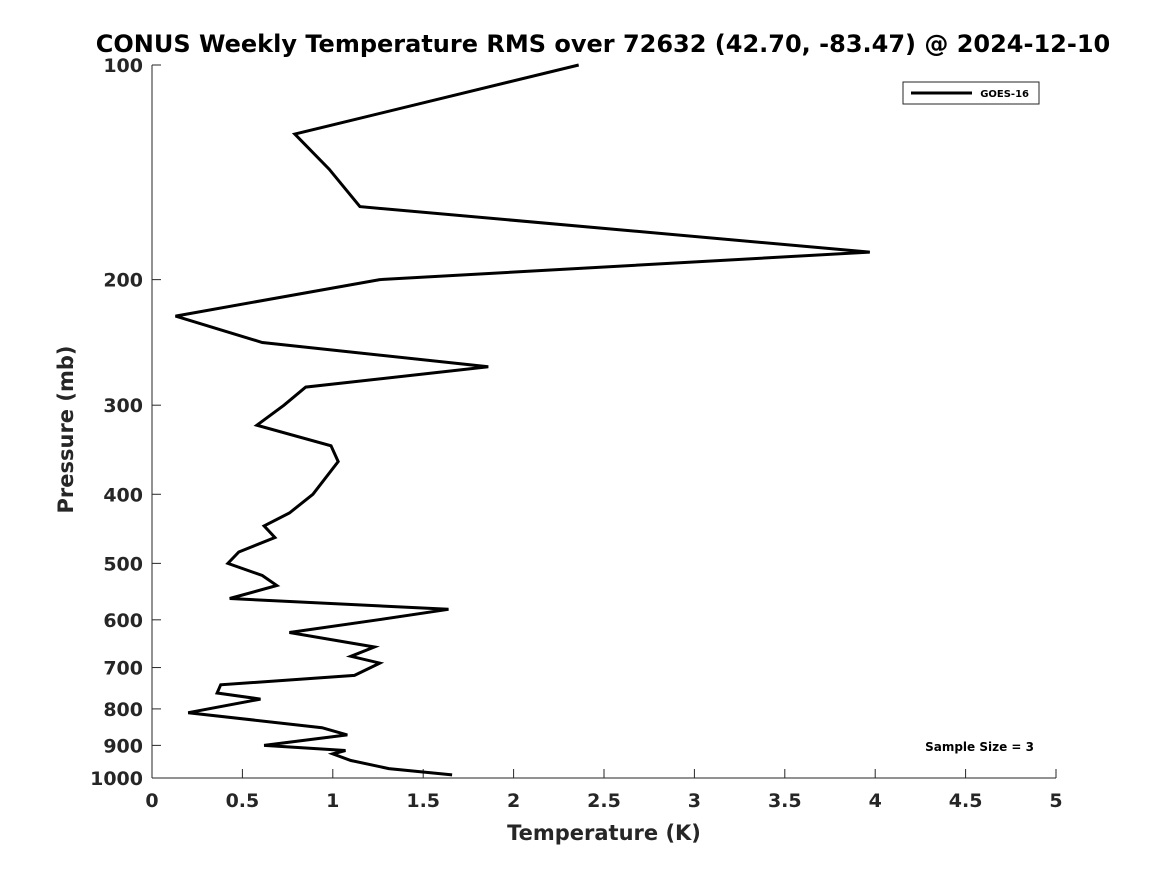 Image resolution: width=1167 pixels, height=875 pixels. What do you see at coordinates (116, 779) in the screenshot?
I see `y-tick-label: 1000` at bounding box center [116, 779].